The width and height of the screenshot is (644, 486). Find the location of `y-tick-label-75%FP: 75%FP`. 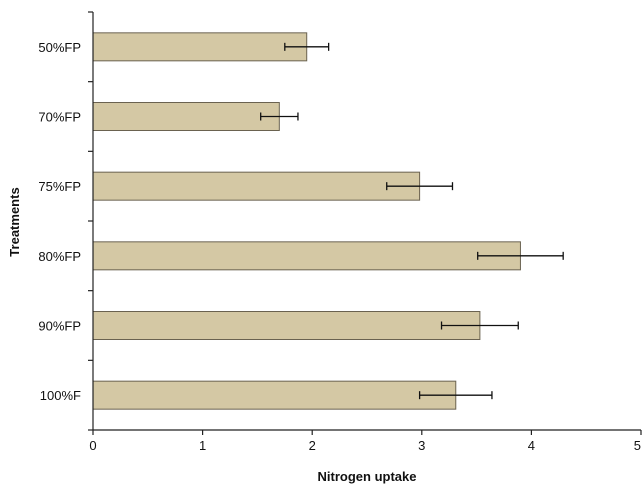

y-tick-label-75%FP: 75%FP is located at coordinates (59, 186).